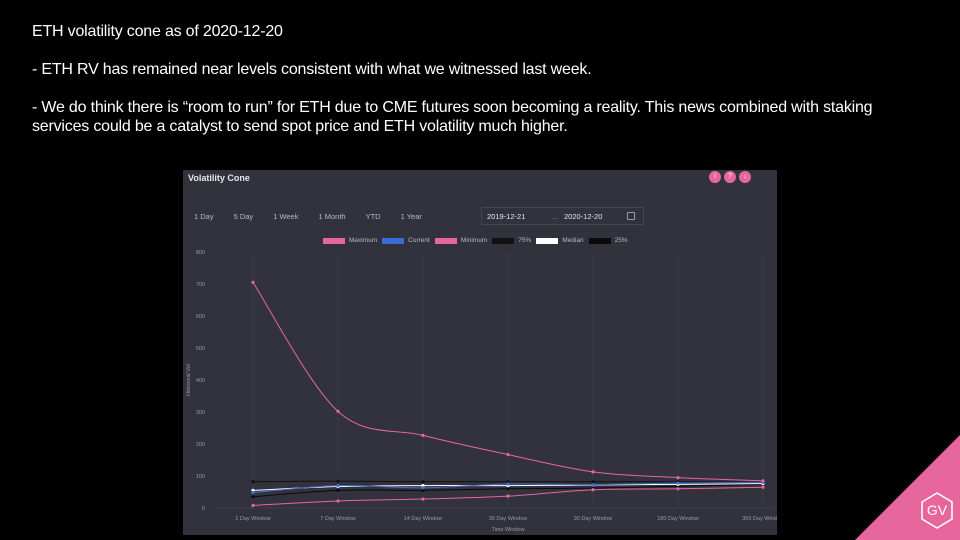 This screenshot has height=540, width=960. What do you see at coordinates (200, 445) in the screenshot?
I see `y-tick-label: 200` at bounding box center [200, 445].